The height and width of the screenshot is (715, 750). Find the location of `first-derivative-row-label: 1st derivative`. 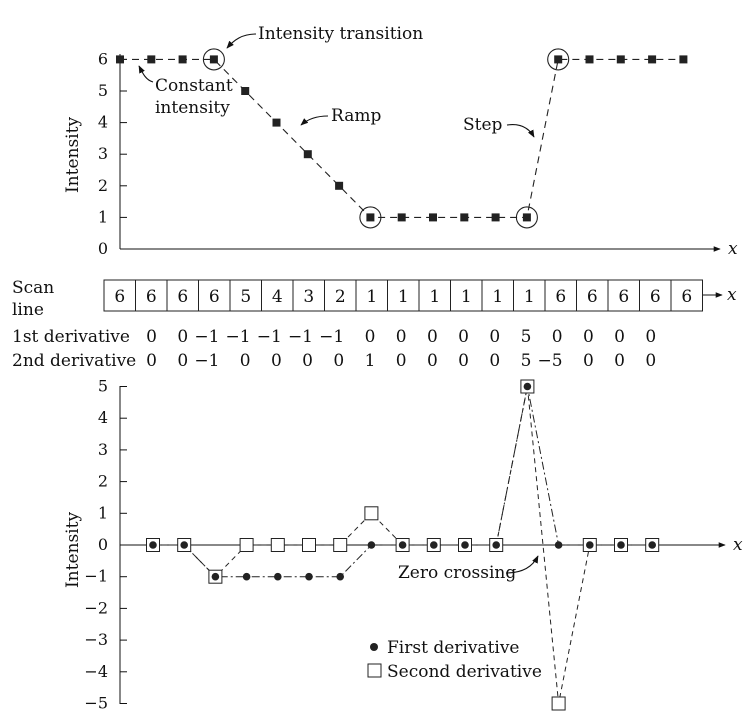

first-derivative-row-label: 1st derivative is located at coordinates (71, 337).